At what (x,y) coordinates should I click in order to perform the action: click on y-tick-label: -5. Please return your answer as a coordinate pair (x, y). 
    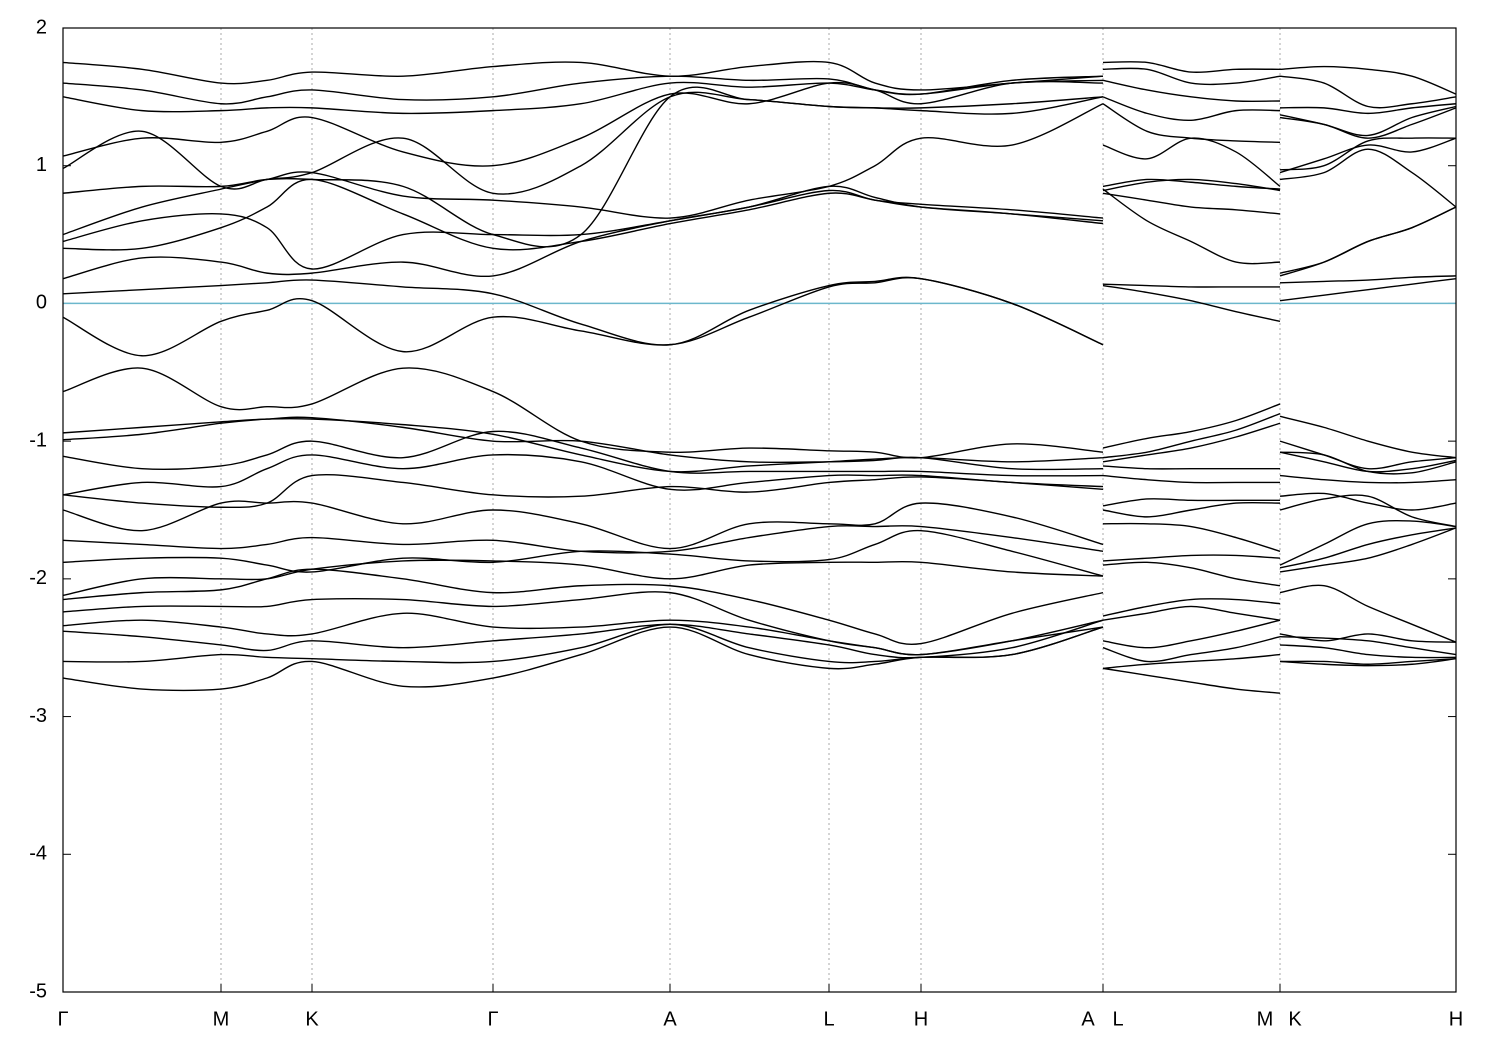
    Looking at the image, I should click on (38, 991).